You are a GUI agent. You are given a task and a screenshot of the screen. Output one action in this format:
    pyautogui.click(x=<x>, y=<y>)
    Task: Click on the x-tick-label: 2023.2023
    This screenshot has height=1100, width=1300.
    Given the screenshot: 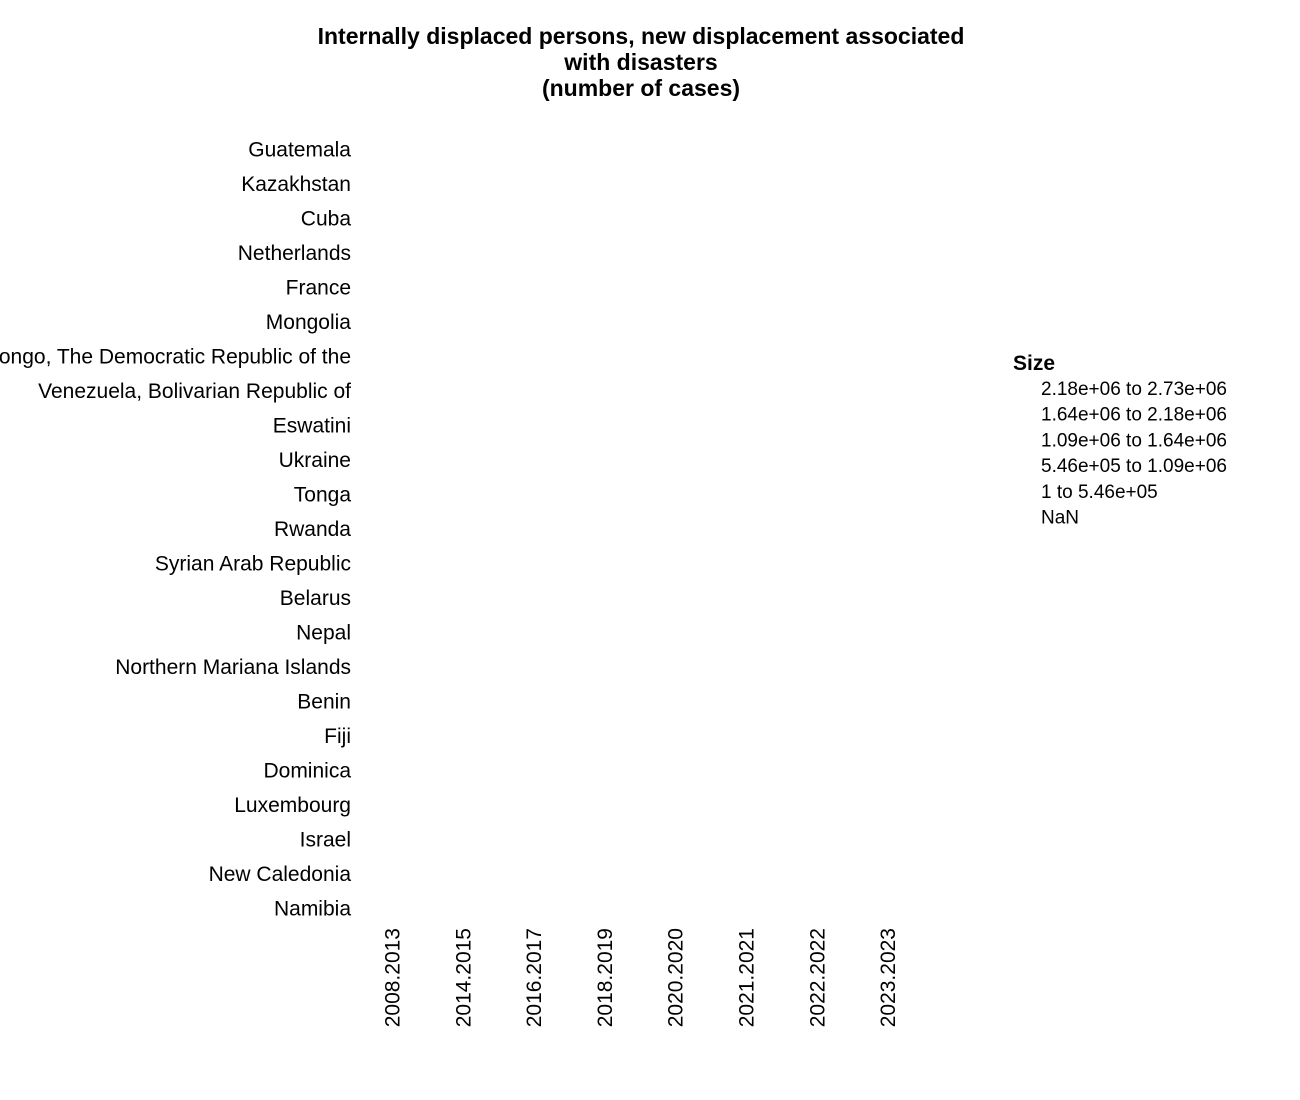 What is the action you would take?
    pyautogui.click(x=888, y=977)
    